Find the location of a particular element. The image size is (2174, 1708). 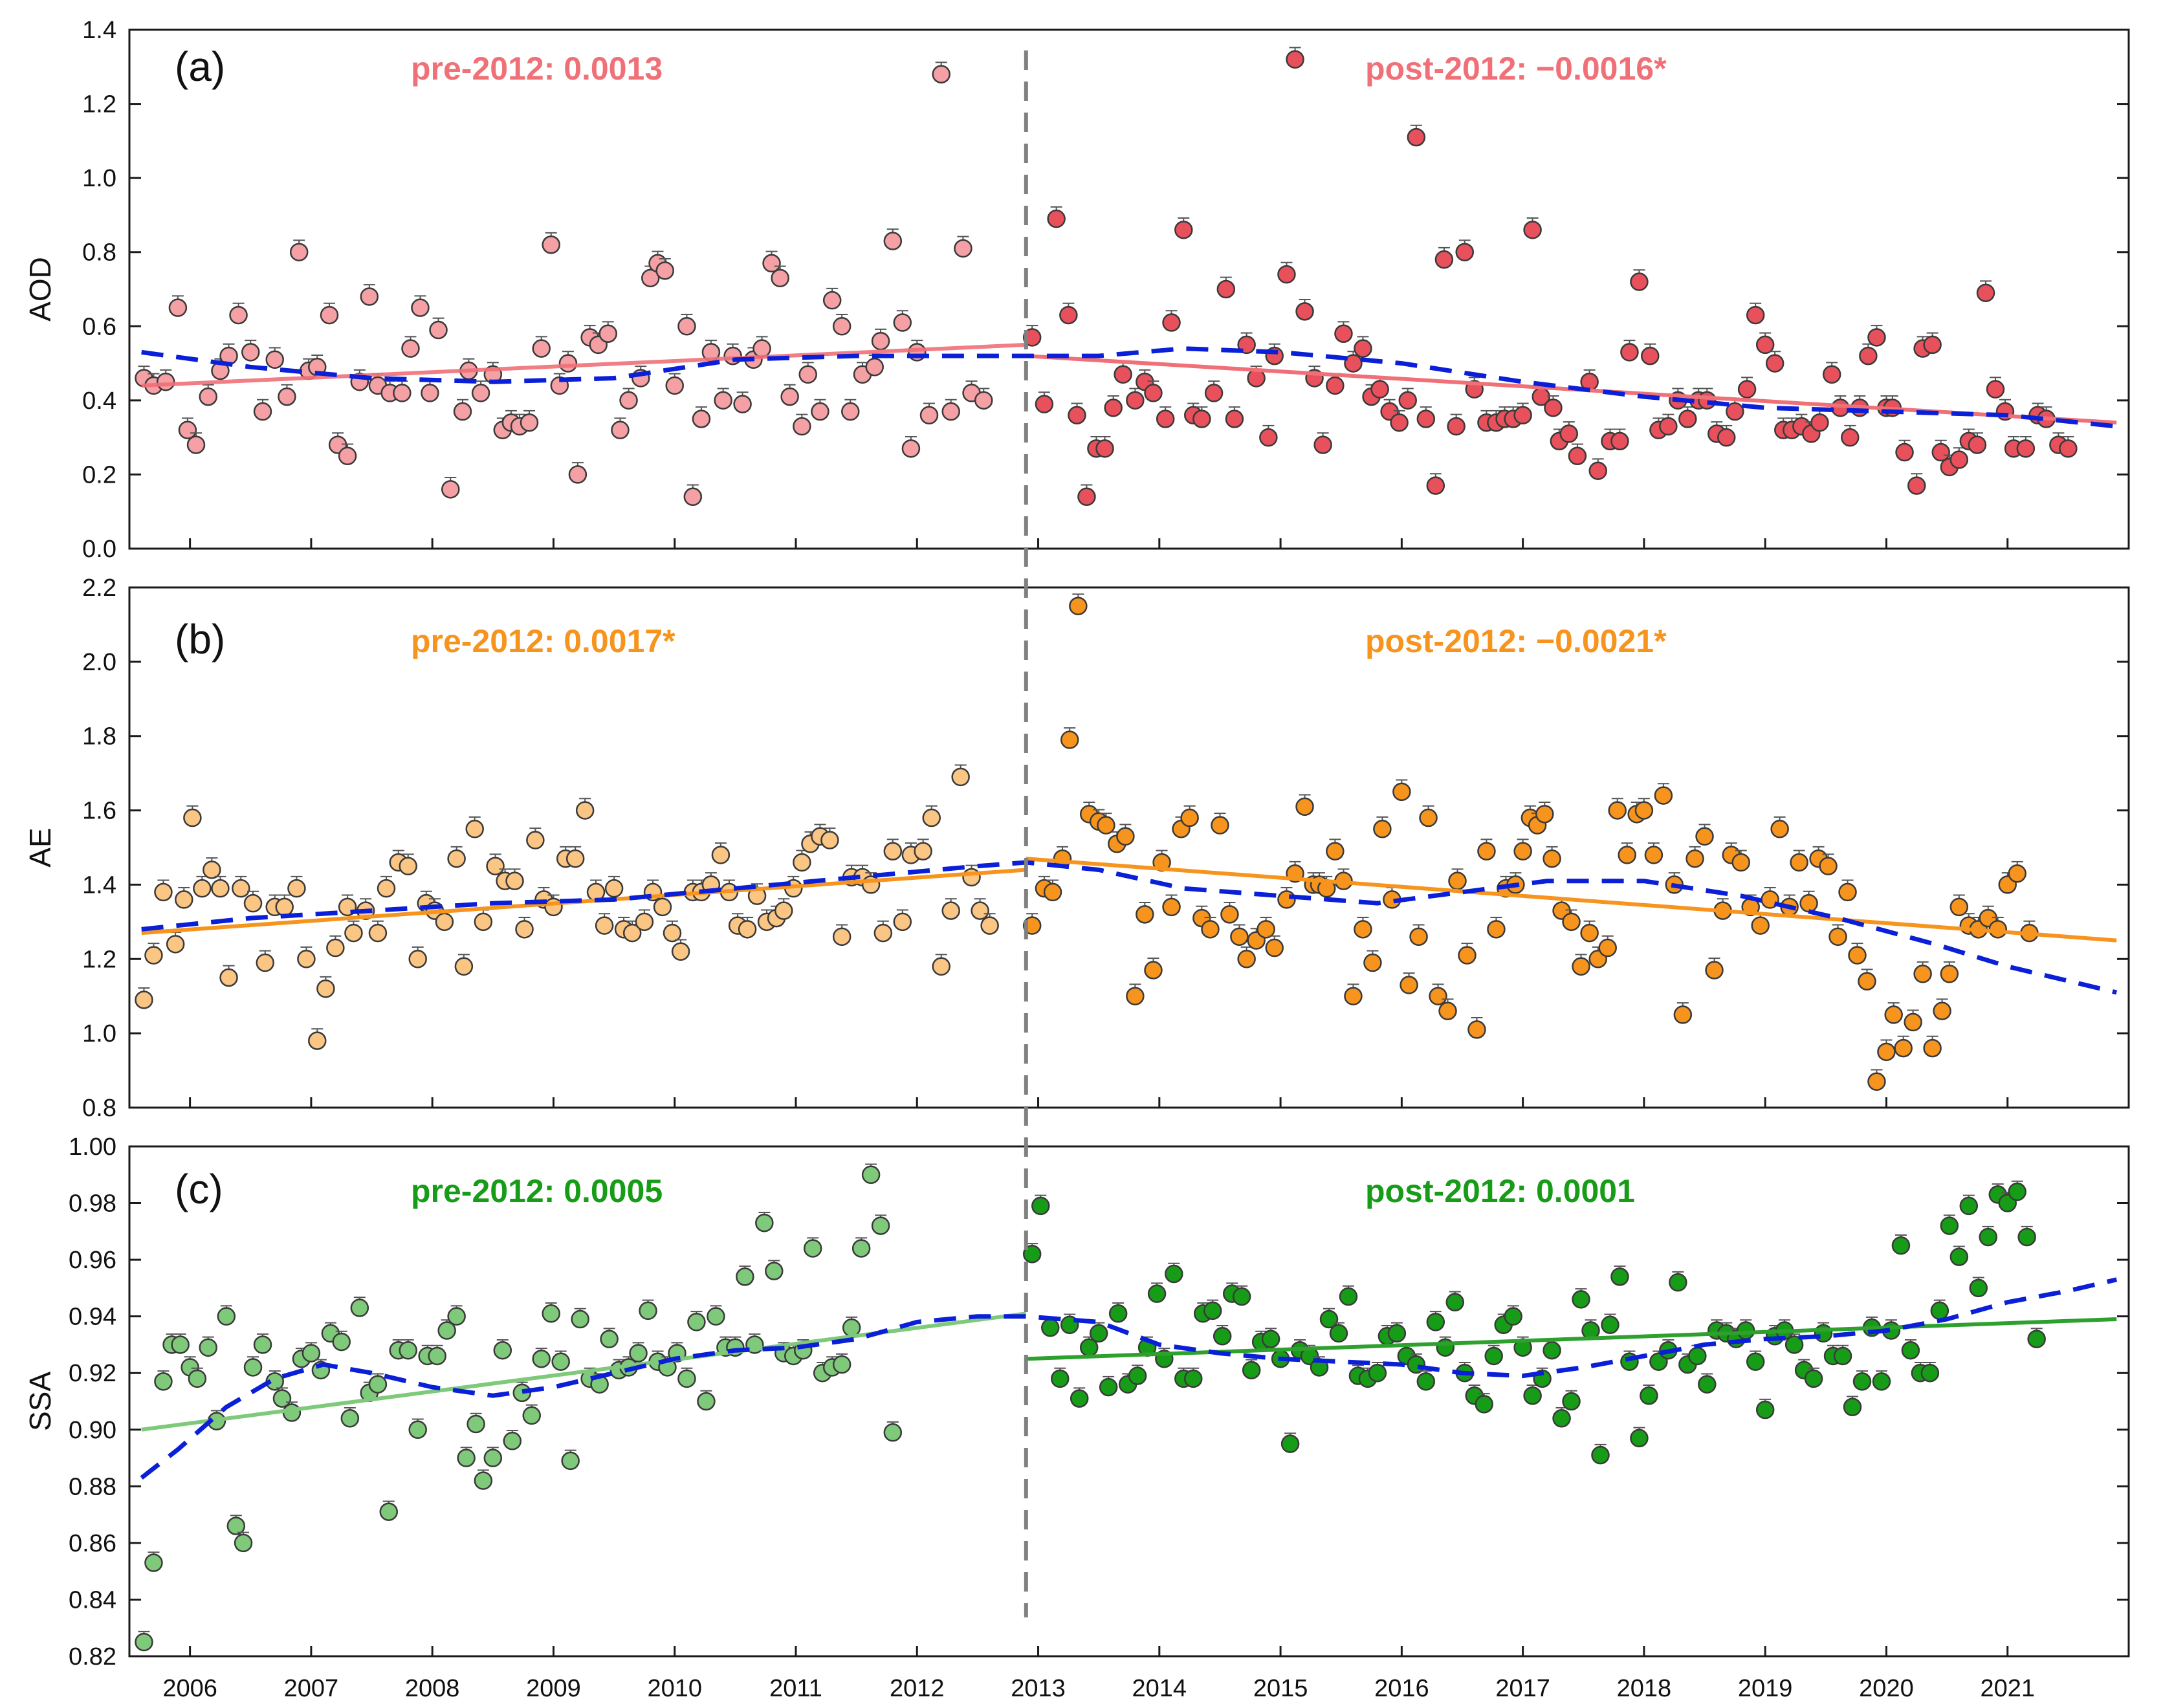

pre-trend-line is located at coordinates (583, 365).